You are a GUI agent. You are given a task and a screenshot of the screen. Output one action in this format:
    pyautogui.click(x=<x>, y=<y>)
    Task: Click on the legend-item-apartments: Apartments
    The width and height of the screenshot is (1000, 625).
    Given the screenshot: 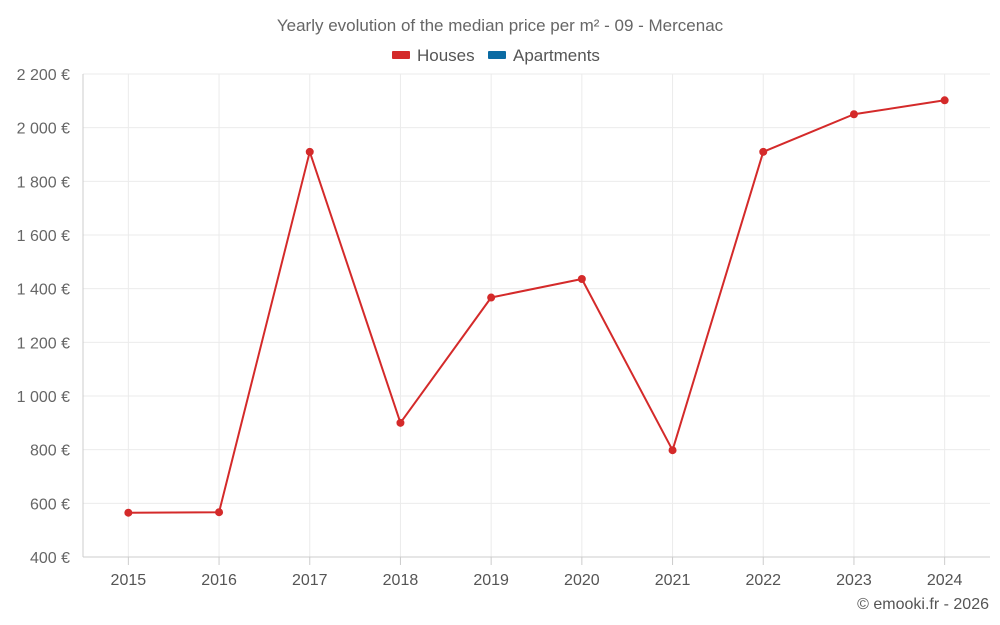 What is the action you would take?
    pyautogui.click(x=544, y=55)
    